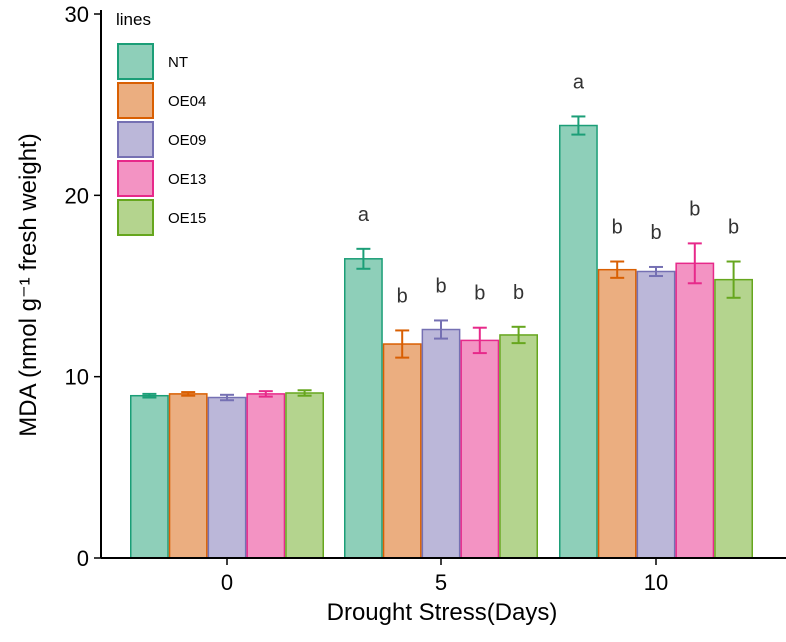 This screenshot has width=786, height=642. I want to click on legend-title: lines, so click(133, 19).